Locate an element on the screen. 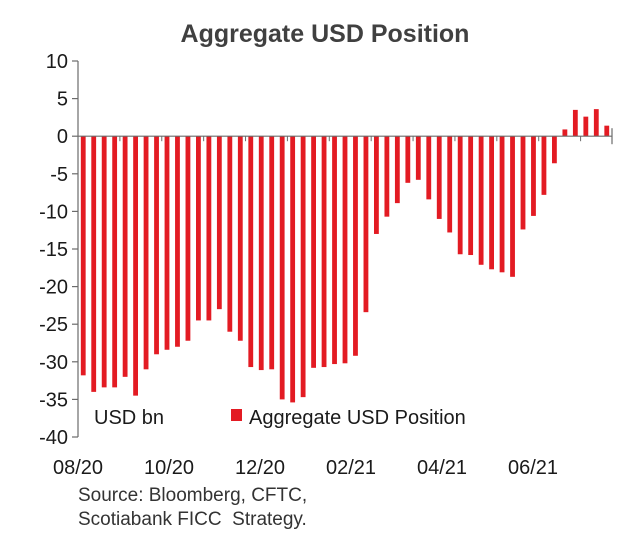 The height and width of the screenshot is (540, 633). legend: Aggregate USD Position is located at coordinates (348, 418).